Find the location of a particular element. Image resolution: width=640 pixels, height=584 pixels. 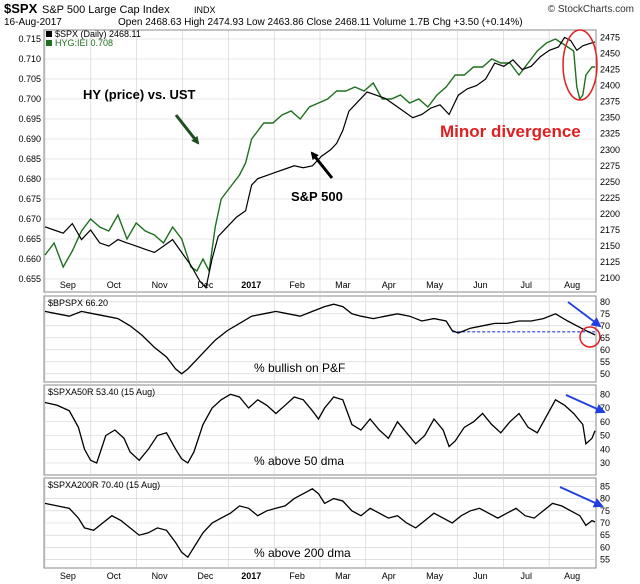

bpspx-highlight-circle is located at coordinates (590, 337).